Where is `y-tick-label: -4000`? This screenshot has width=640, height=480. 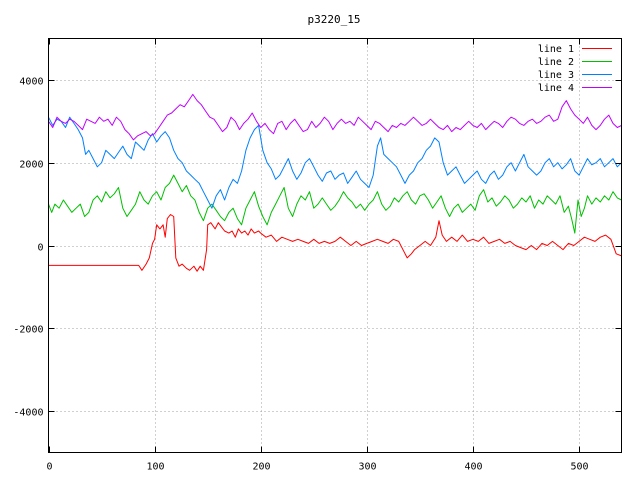 y-tick-label: -4000 is located at coordinates (28, 413).